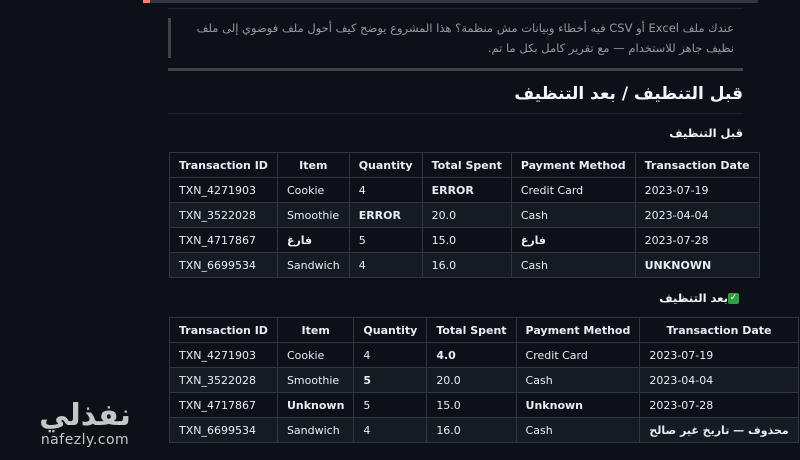  What do you see at coordinates (733, 298) in the screenshot?
I see `white-check-mark-icon: ✓` at bounding box center [733, 298].